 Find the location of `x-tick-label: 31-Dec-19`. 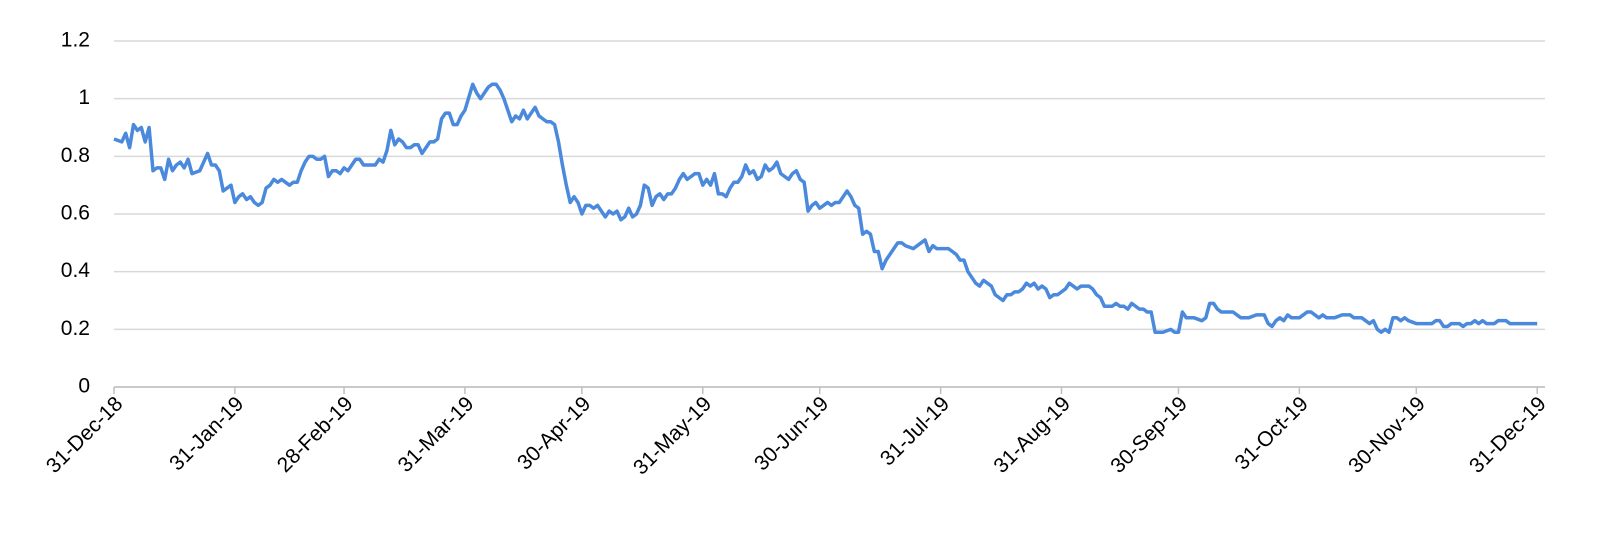

x-tick-label: 31-Dec-19 is located at coordinates (1508, 435).